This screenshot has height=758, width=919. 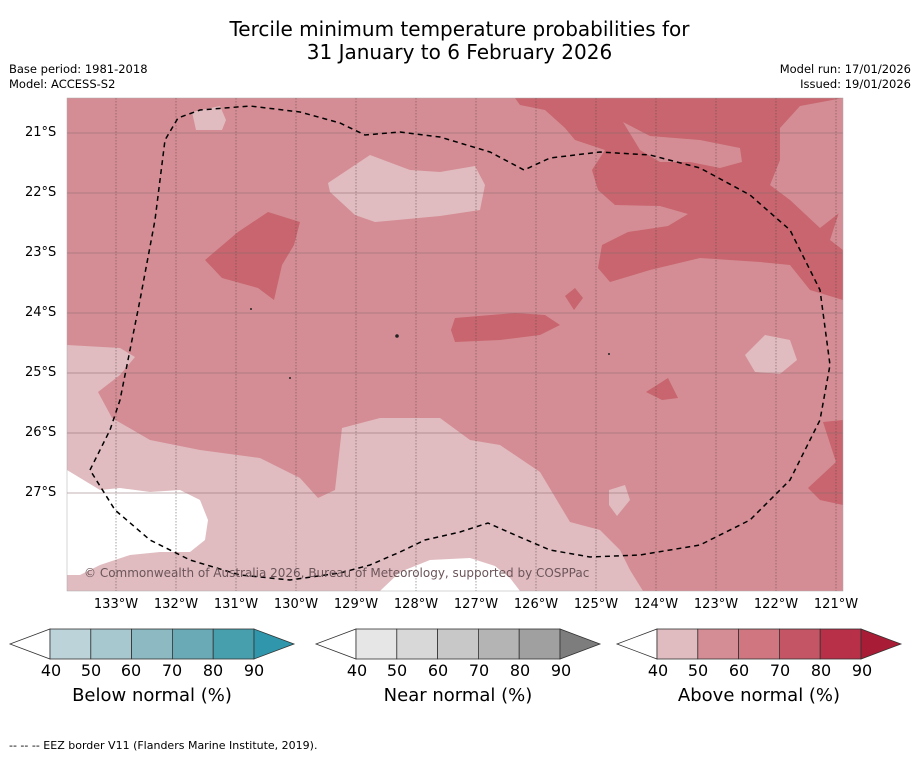 What do you see at coordinates (209, 118) in the screenshot?
I see `above-40-region-northwest` at bounding box center [209, 118].